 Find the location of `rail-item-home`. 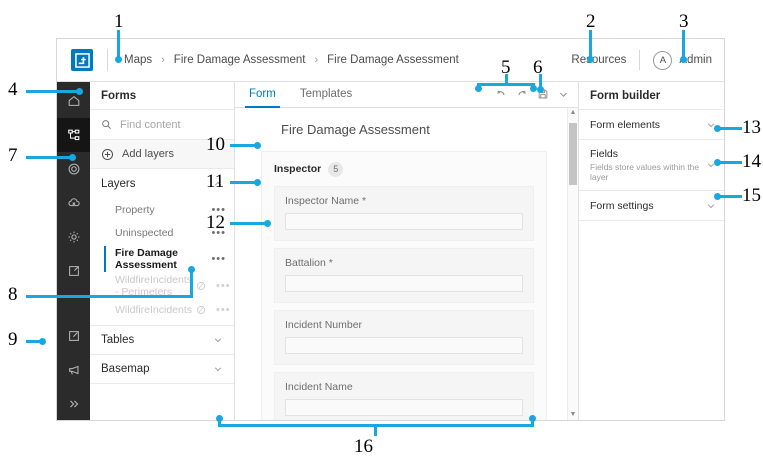

rail-item-home is located at coordinates (73, 101).